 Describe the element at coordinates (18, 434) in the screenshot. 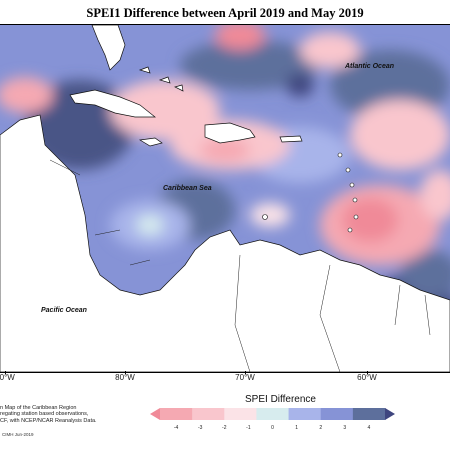

I see `credit-text: CIMH Jun-2019` at that location.